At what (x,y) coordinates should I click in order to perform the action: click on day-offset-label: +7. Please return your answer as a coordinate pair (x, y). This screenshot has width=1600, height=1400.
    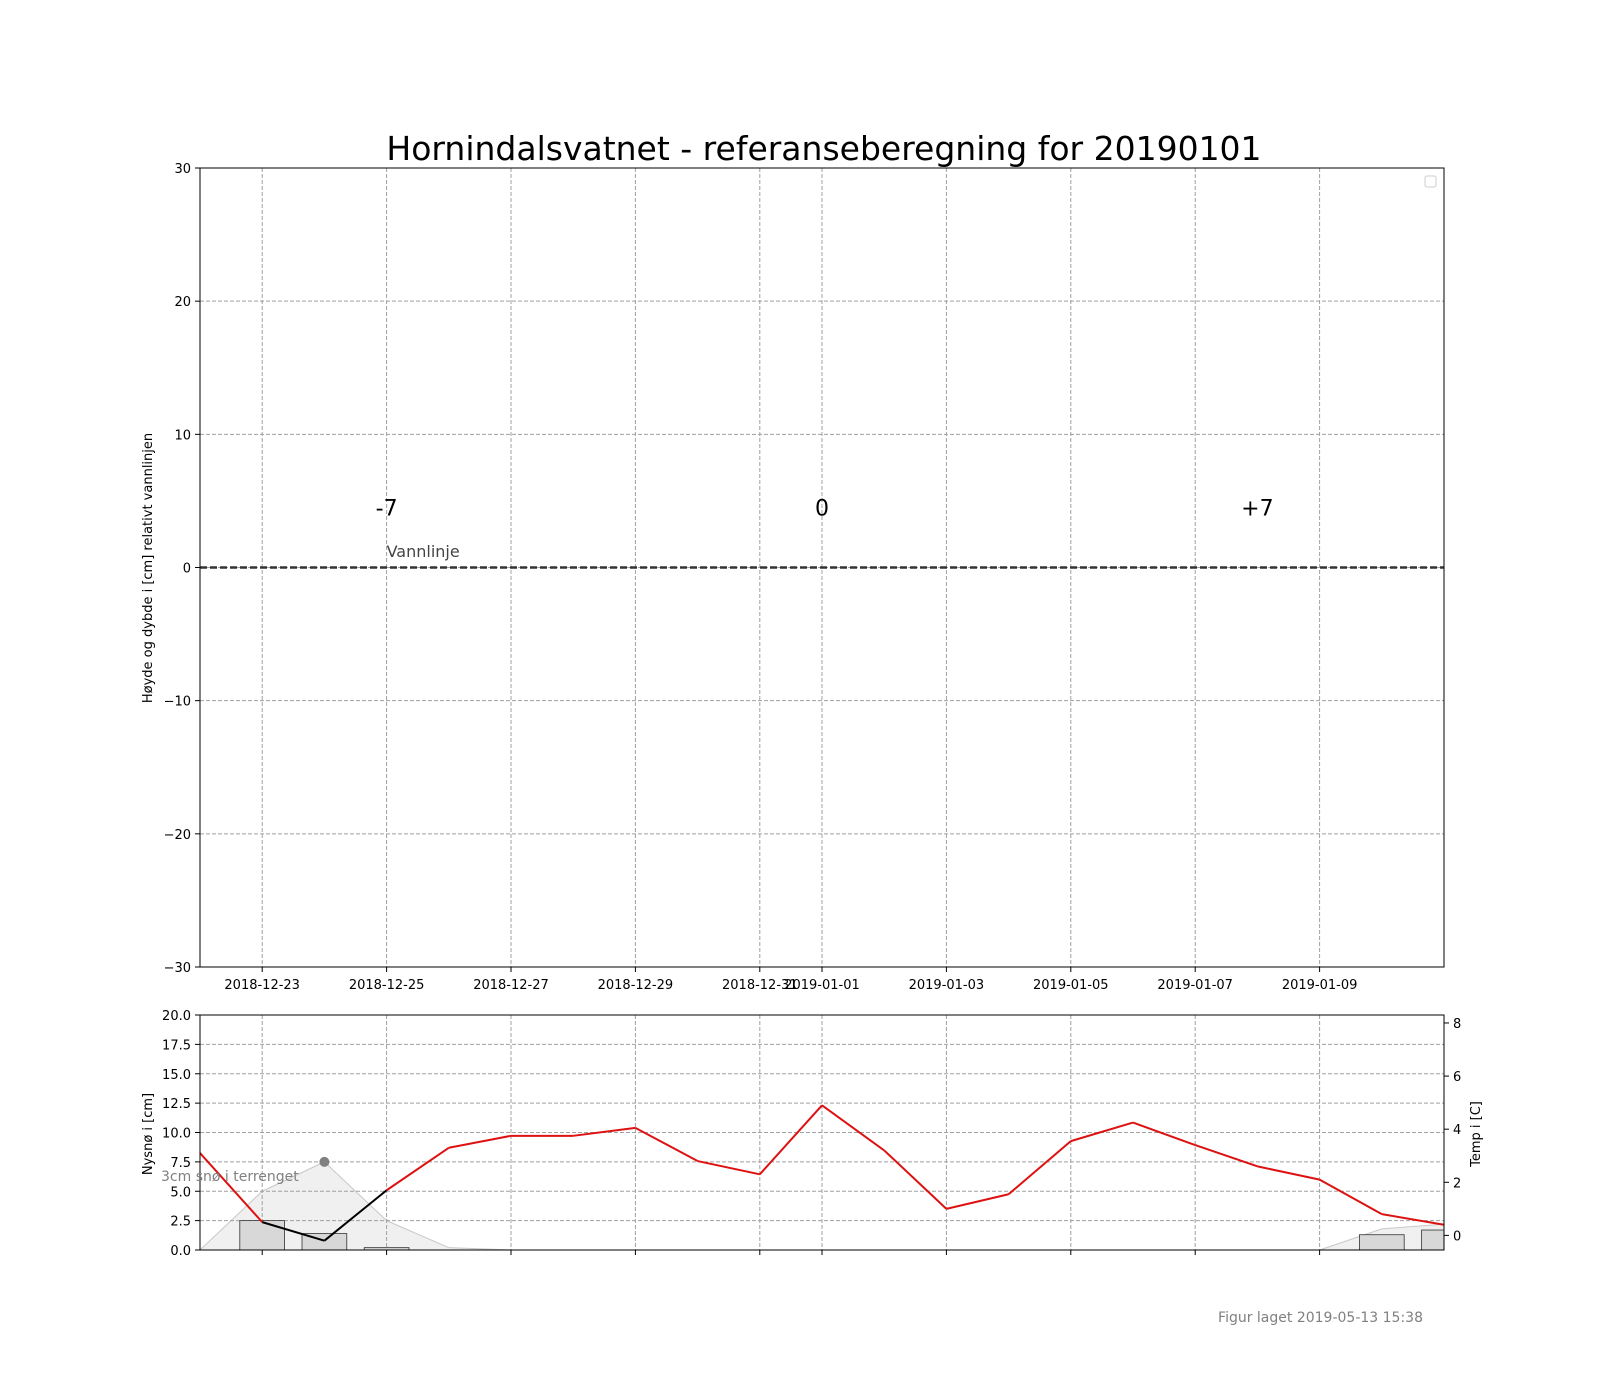
    Looking at the image, I should click on (1257, 509).